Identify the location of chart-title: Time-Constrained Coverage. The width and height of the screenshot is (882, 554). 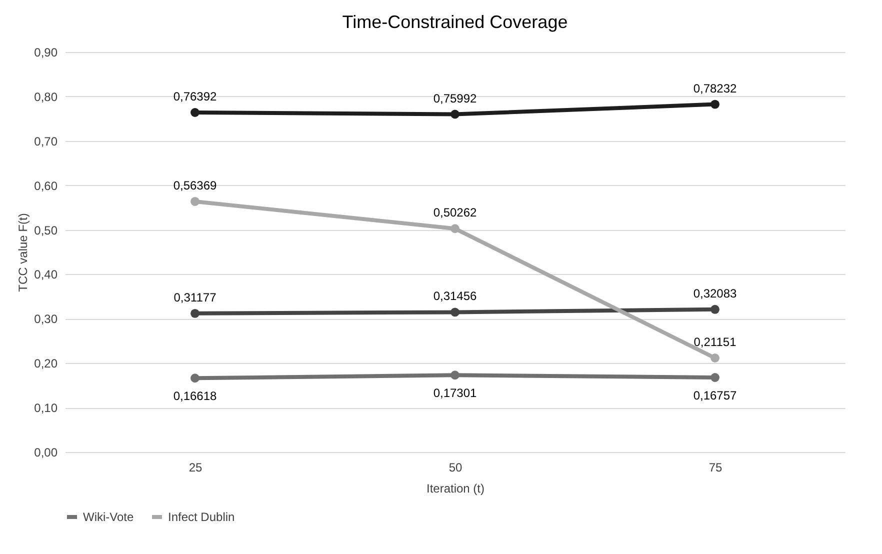
(455, 22).